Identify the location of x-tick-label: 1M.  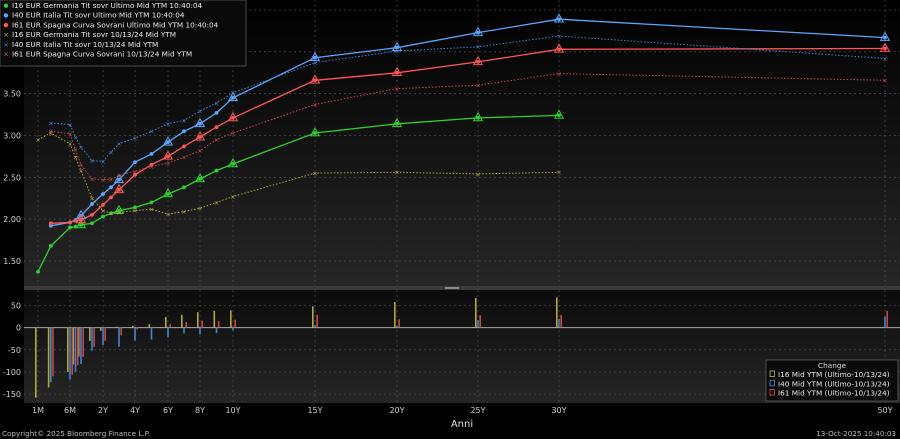
(38, 410).